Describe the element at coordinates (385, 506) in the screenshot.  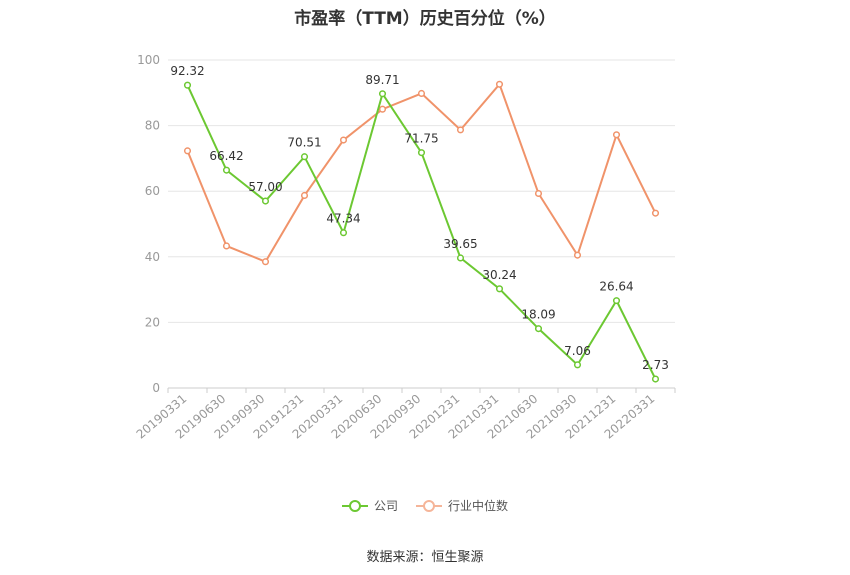
I see `legend-label-company: 公司` at that location.